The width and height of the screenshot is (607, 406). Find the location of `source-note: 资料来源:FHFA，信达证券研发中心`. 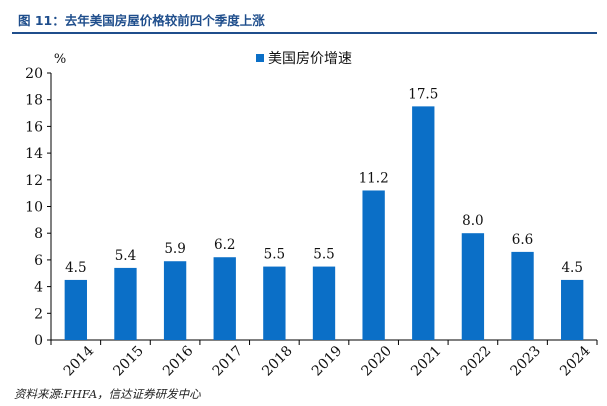

source-note: 资料来源:FHFA，信达证券研发中心 is located at coordinates (107, 394).